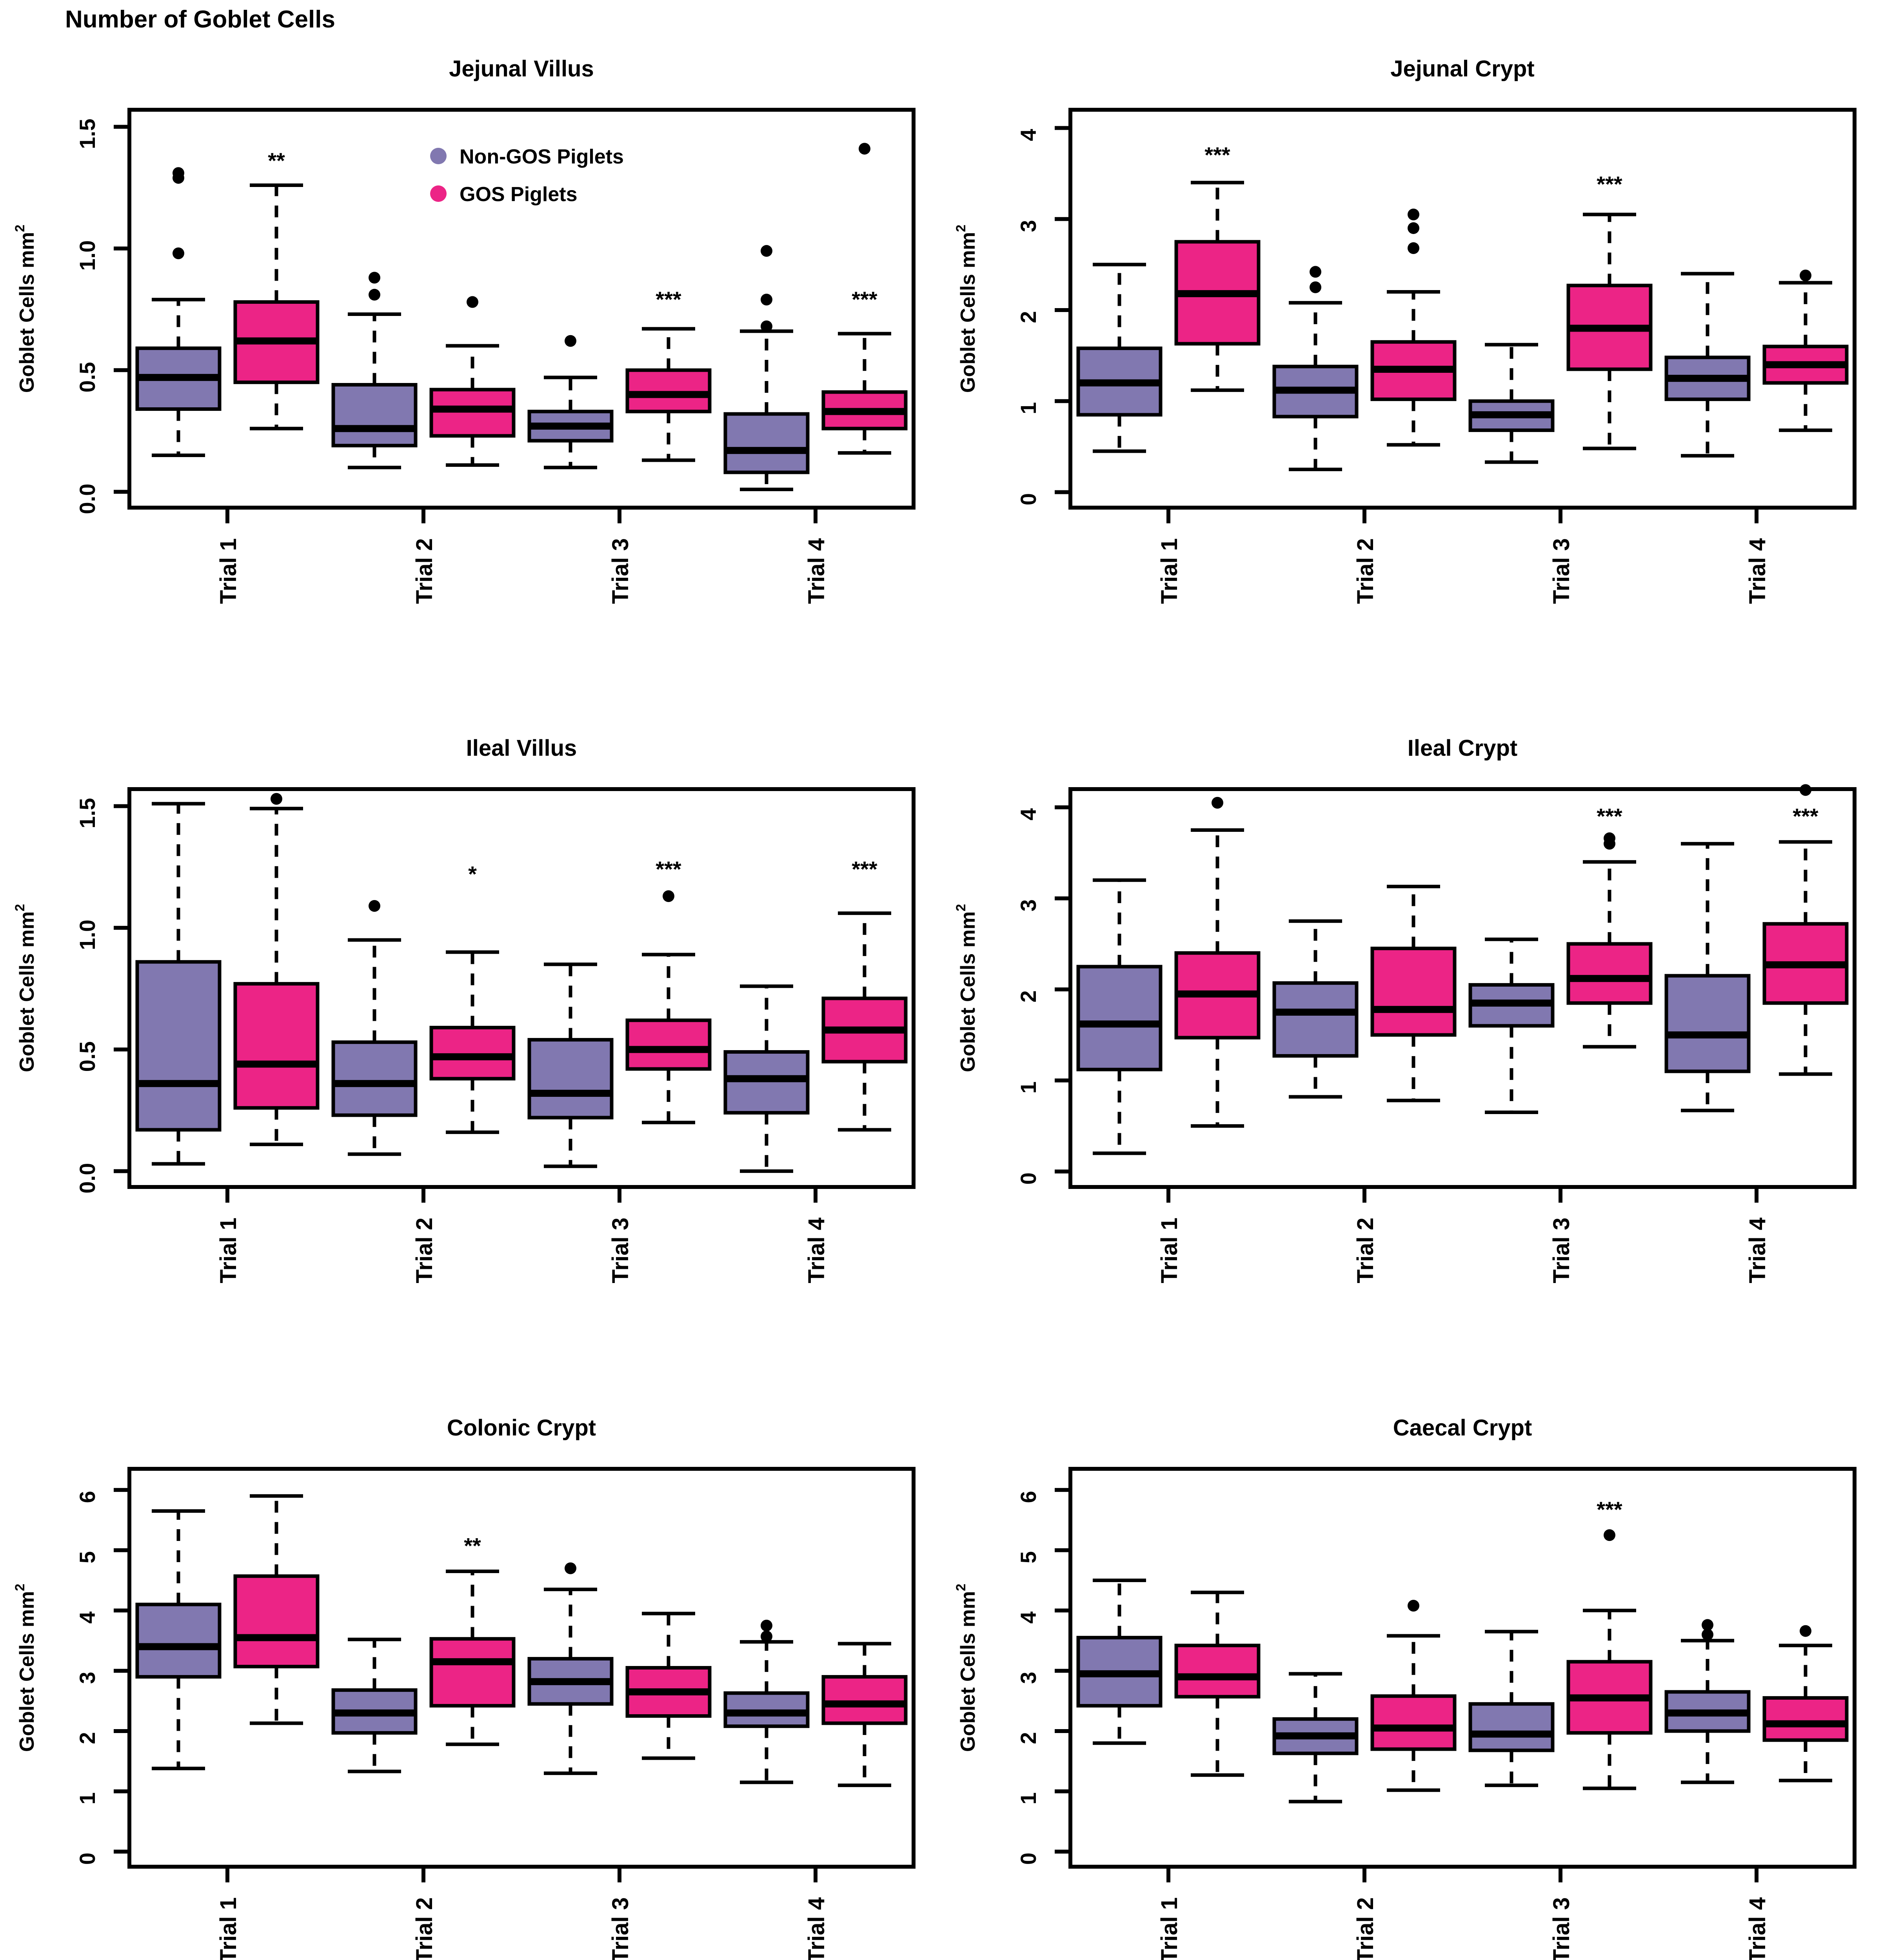 The image size is (1882, 1960). What do you see at coordinates (1217, 267) in the screenshot?
I see `box-group-trial-1-gos: ***` at bounding box center [1217, 267].